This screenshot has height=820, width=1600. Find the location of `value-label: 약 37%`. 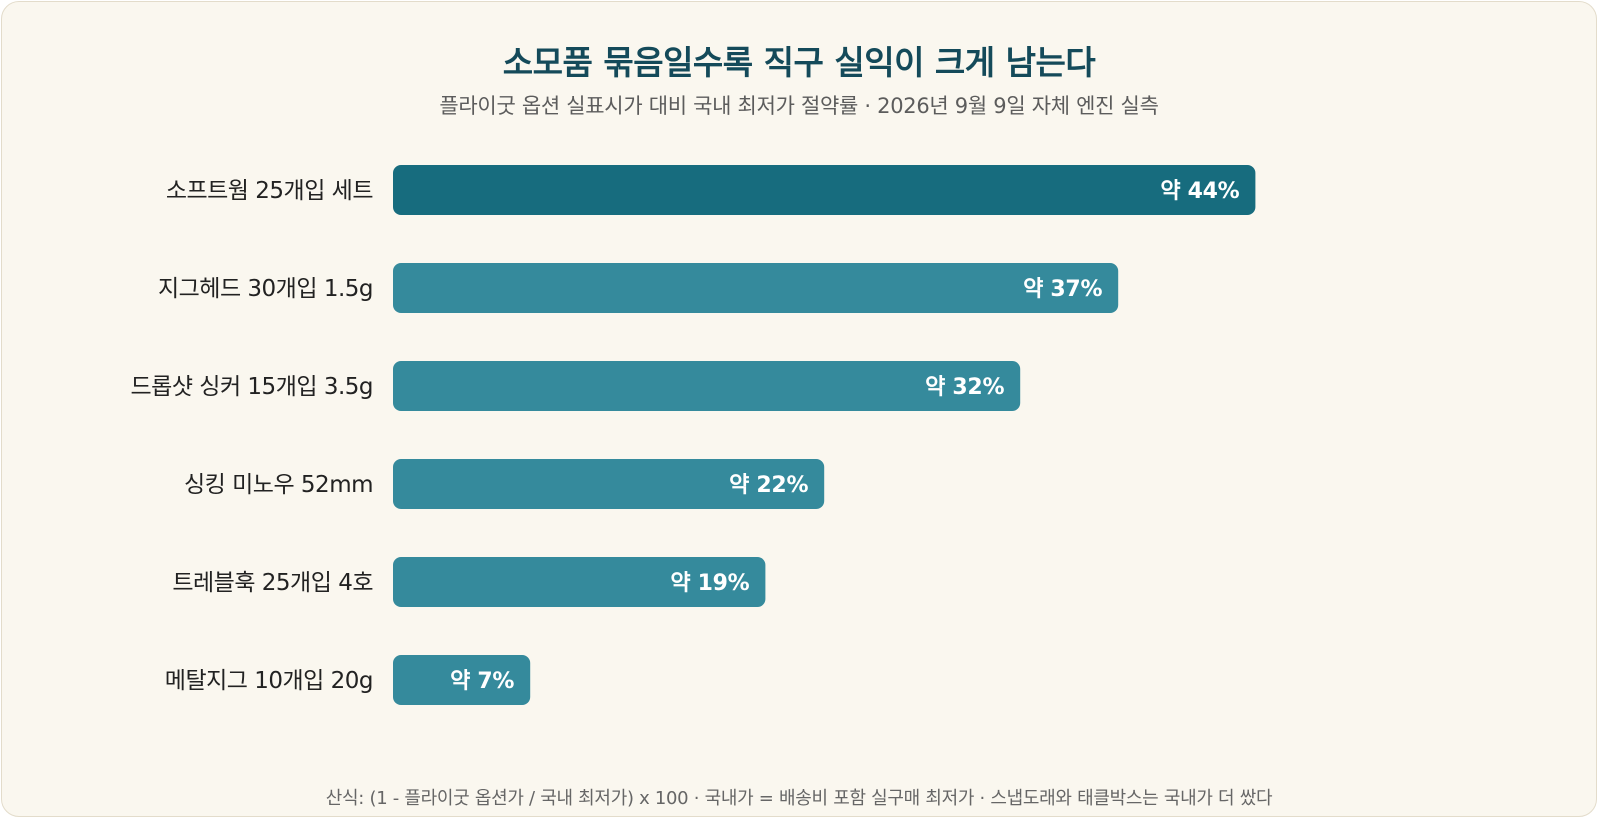

value-label: 약 37% is located at coordinates (1062, 289).